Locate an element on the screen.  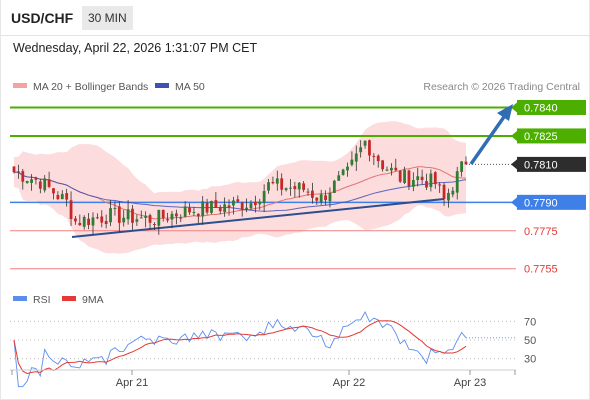
forecast-arrow-shaft is located at coordinates (488, 139).